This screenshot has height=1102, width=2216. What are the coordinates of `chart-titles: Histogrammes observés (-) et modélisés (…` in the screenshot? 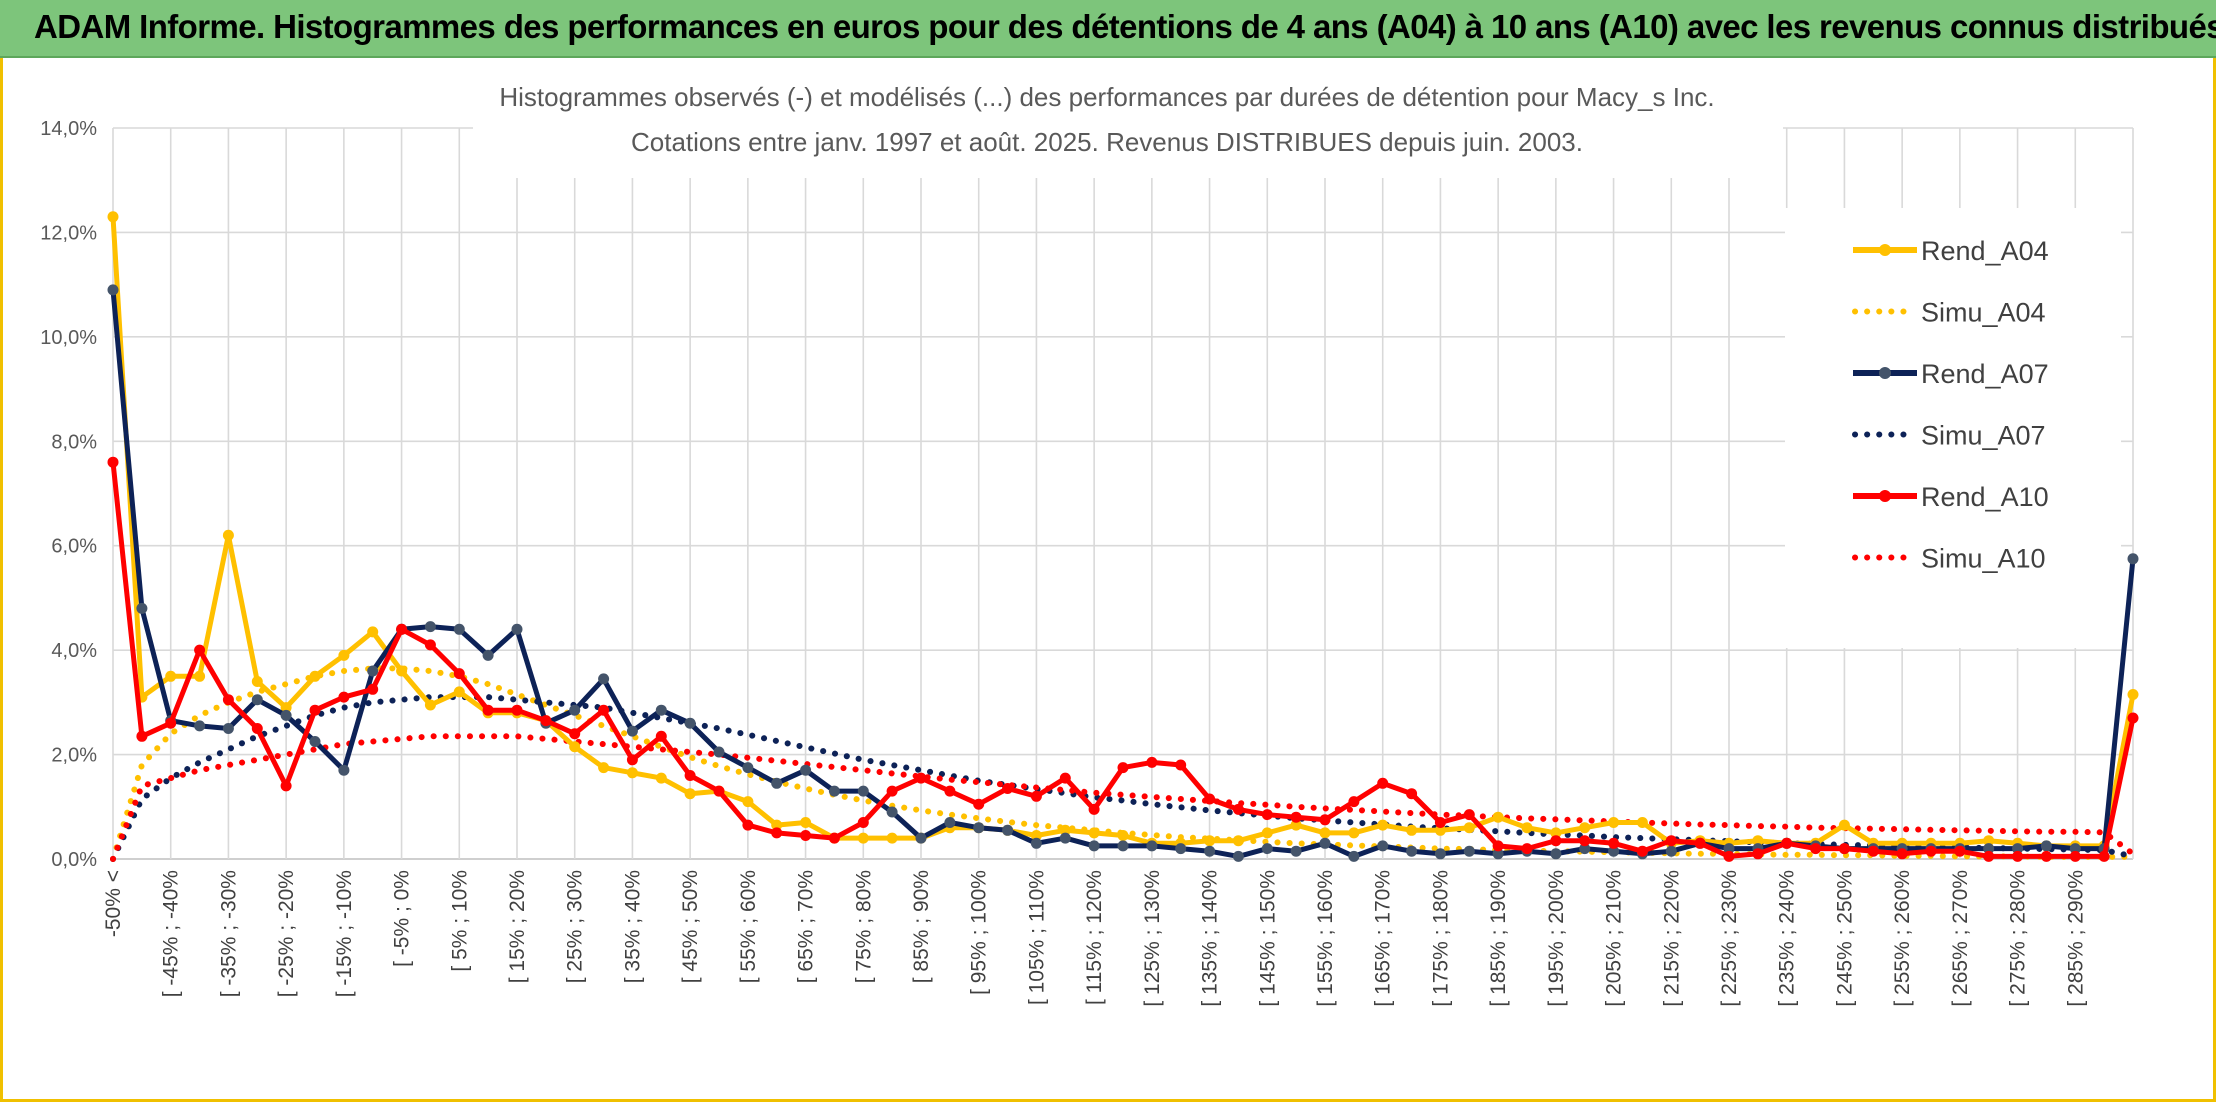 It's located at (1128, 119).